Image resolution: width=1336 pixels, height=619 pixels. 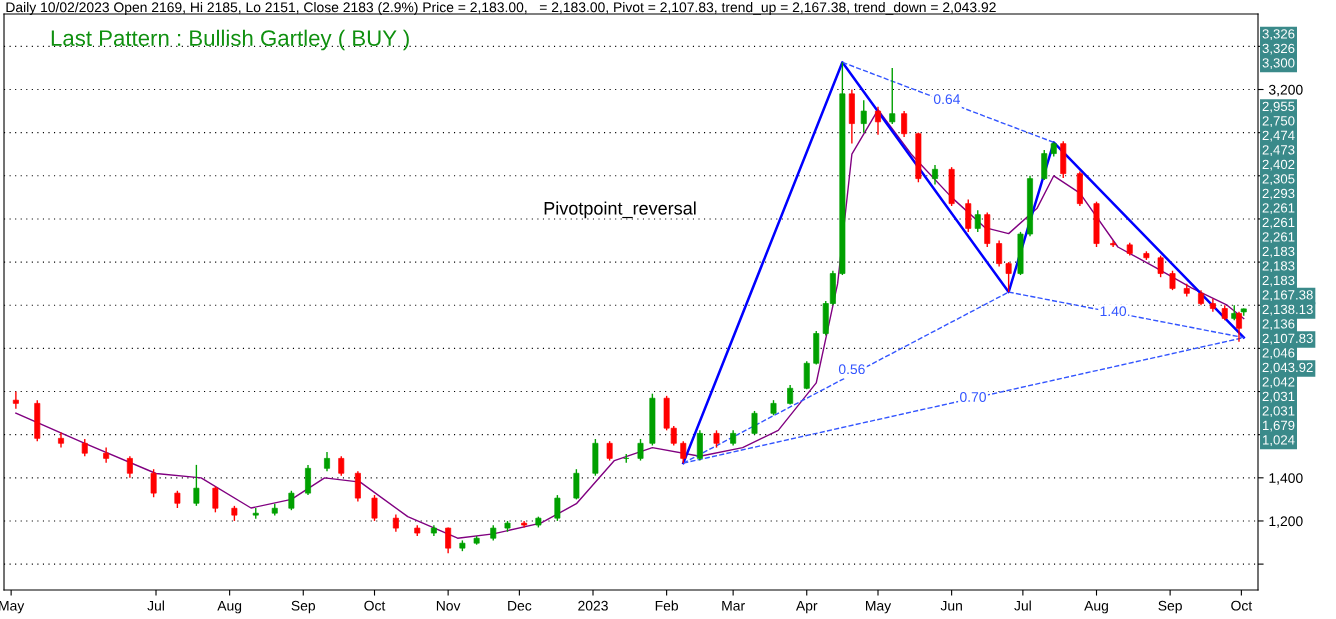 What do you see at coordinates (1278, 151) in the screenshot?
I see `text: 2,473` at bounding box center [1278, 151].